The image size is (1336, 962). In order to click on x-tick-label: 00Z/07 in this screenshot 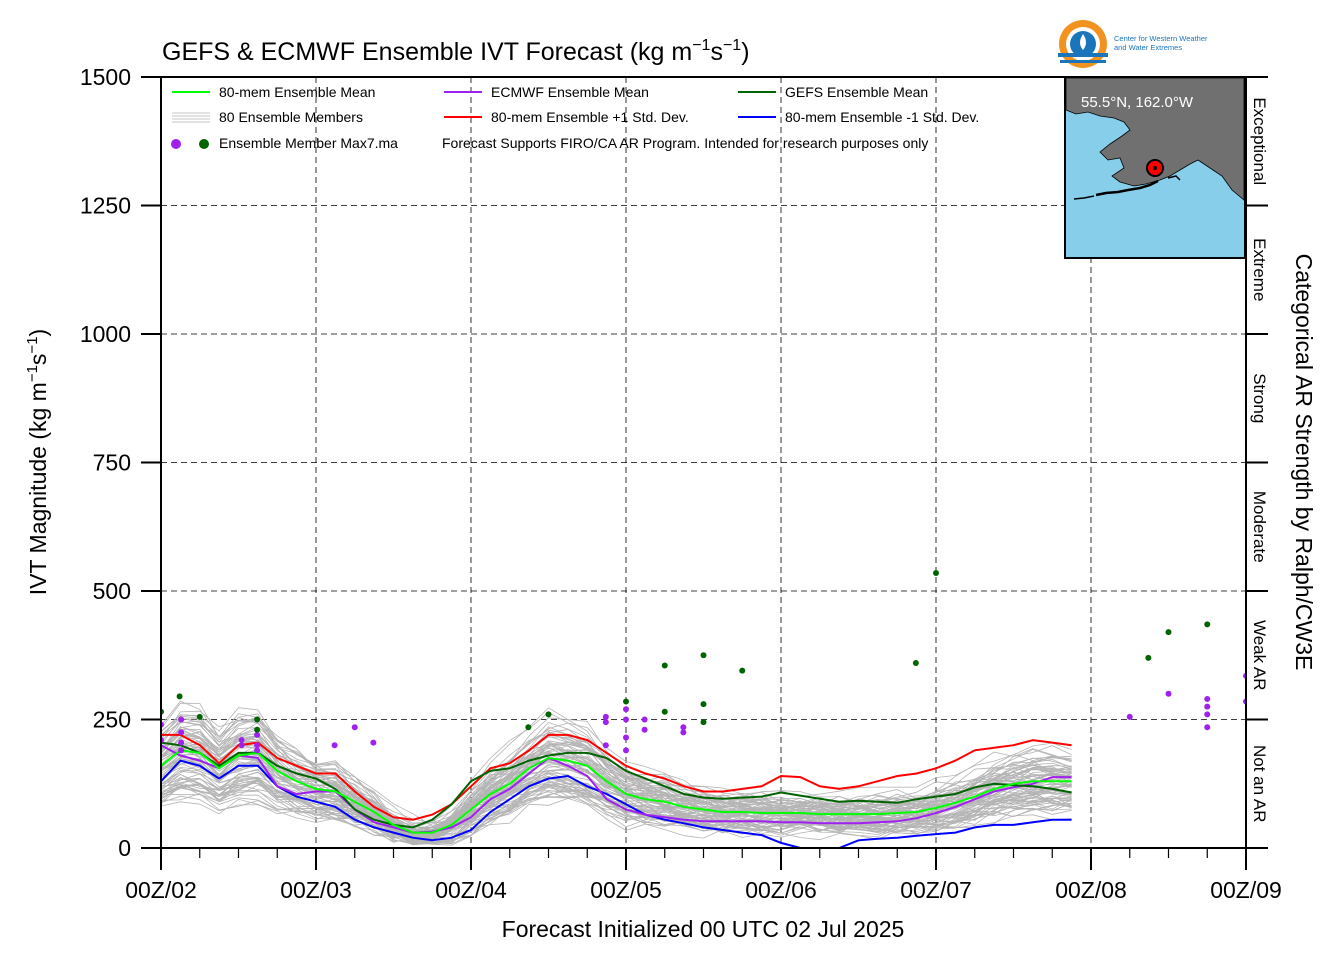, I will do `click(936, 890)`.